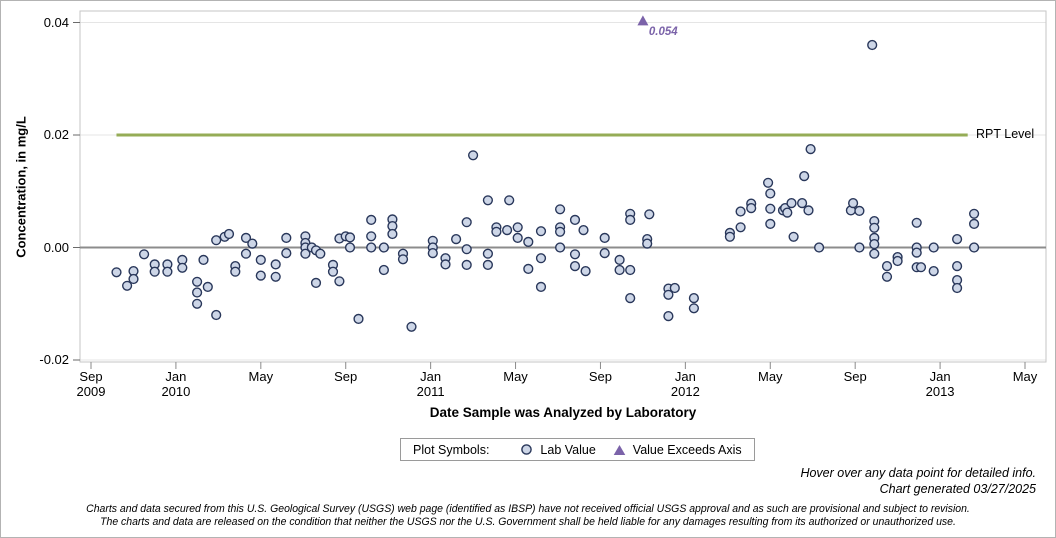 The image size is (1056, 538). I want to click on lab-value-point: -0.009 mg/L, so click(694, 298).